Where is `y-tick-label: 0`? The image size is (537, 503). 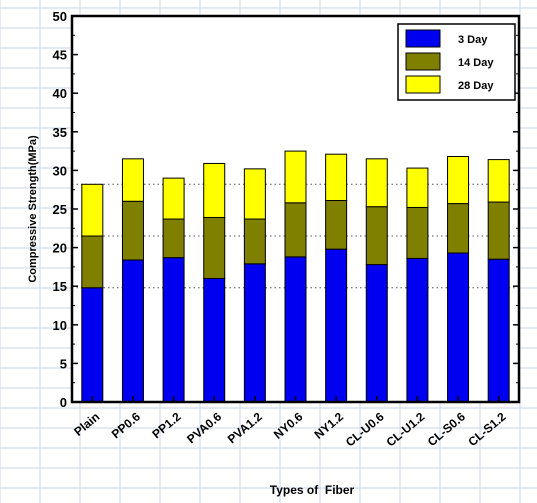 y-tick-label: 0 is located at coordinates (63, 402).